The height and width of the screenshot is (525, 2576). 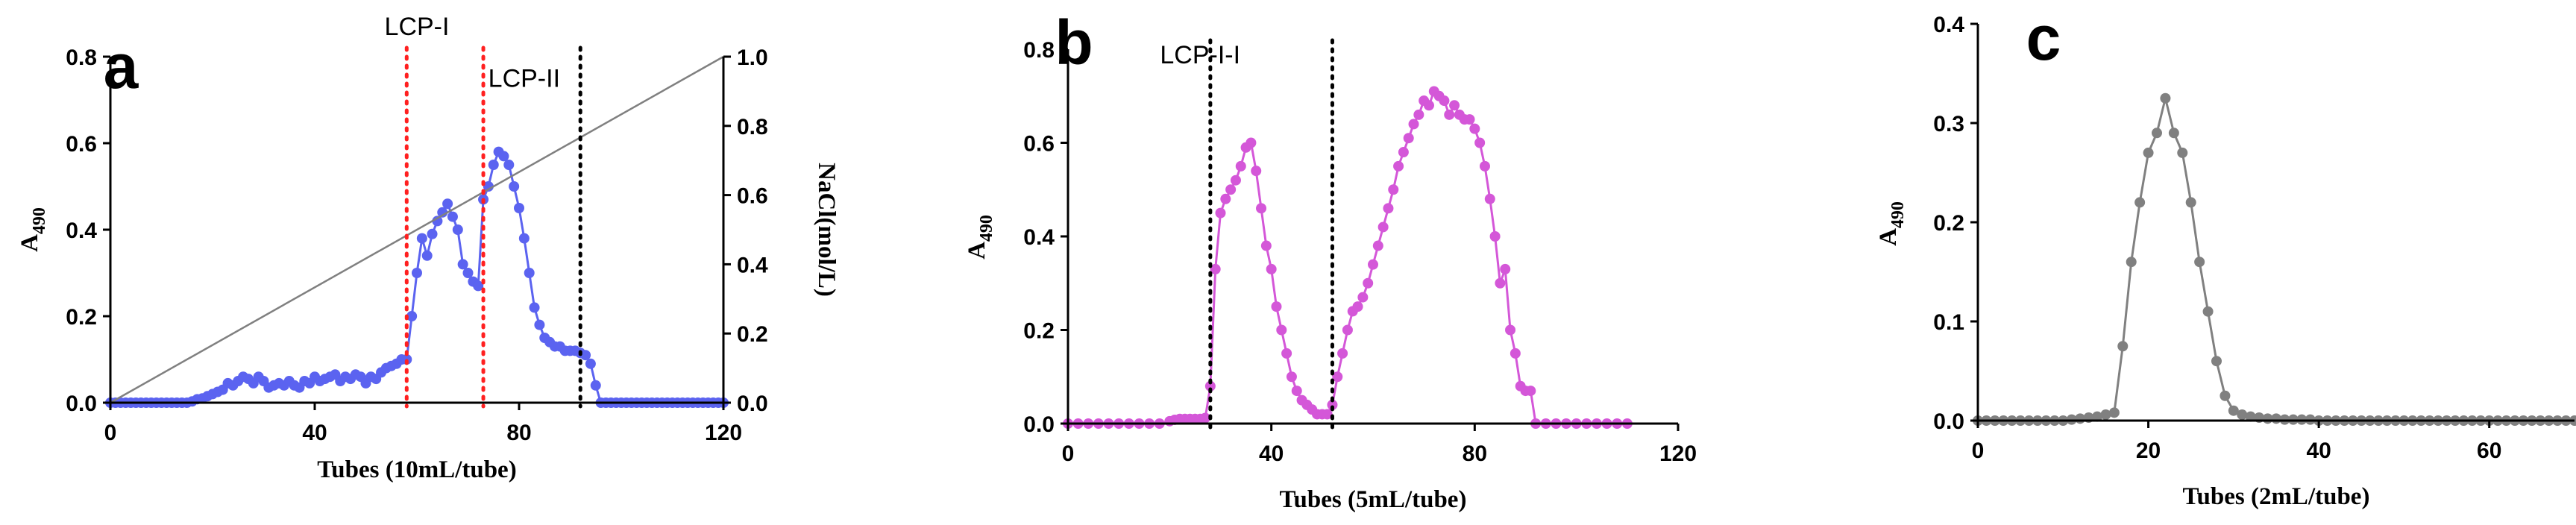 What do you see at coordinates (1074, 42) in the screenshot?
I see `panel-letter: b` at bounding box center [1074, 42].